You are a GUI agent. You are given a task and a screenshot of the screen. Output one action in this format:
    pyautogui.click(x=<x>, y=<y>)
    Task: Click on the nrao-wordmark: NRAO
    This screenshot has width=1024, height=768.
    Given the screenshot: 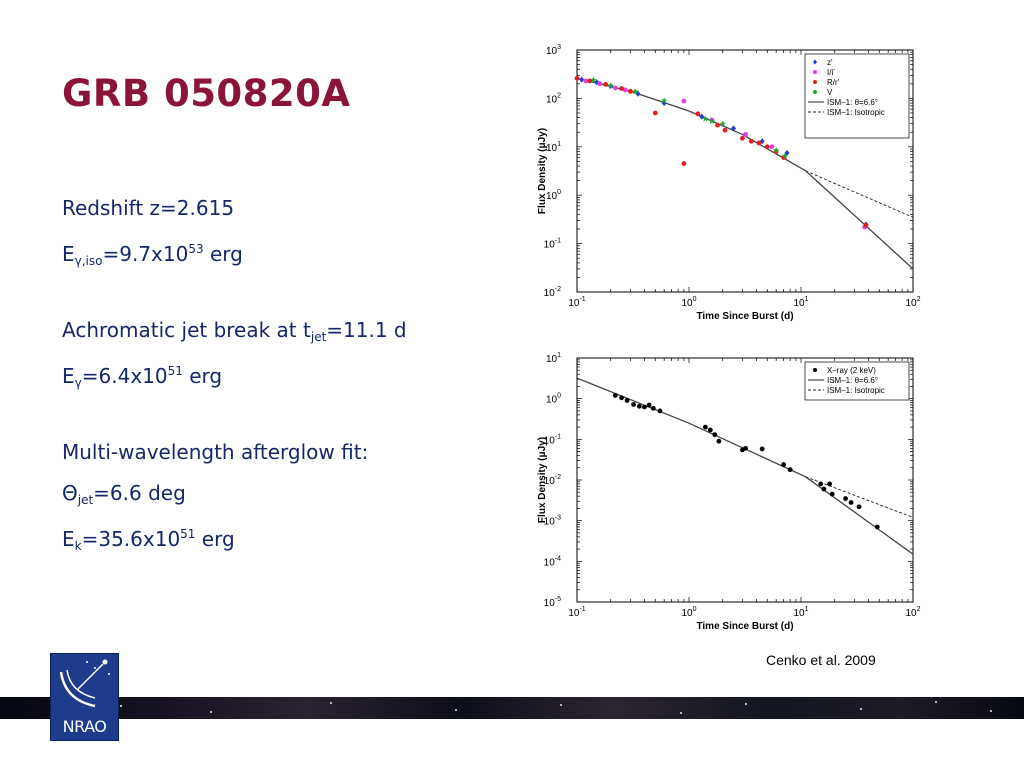 What is the action you would take?
    pyautogui.click(x=84, y=726)
    